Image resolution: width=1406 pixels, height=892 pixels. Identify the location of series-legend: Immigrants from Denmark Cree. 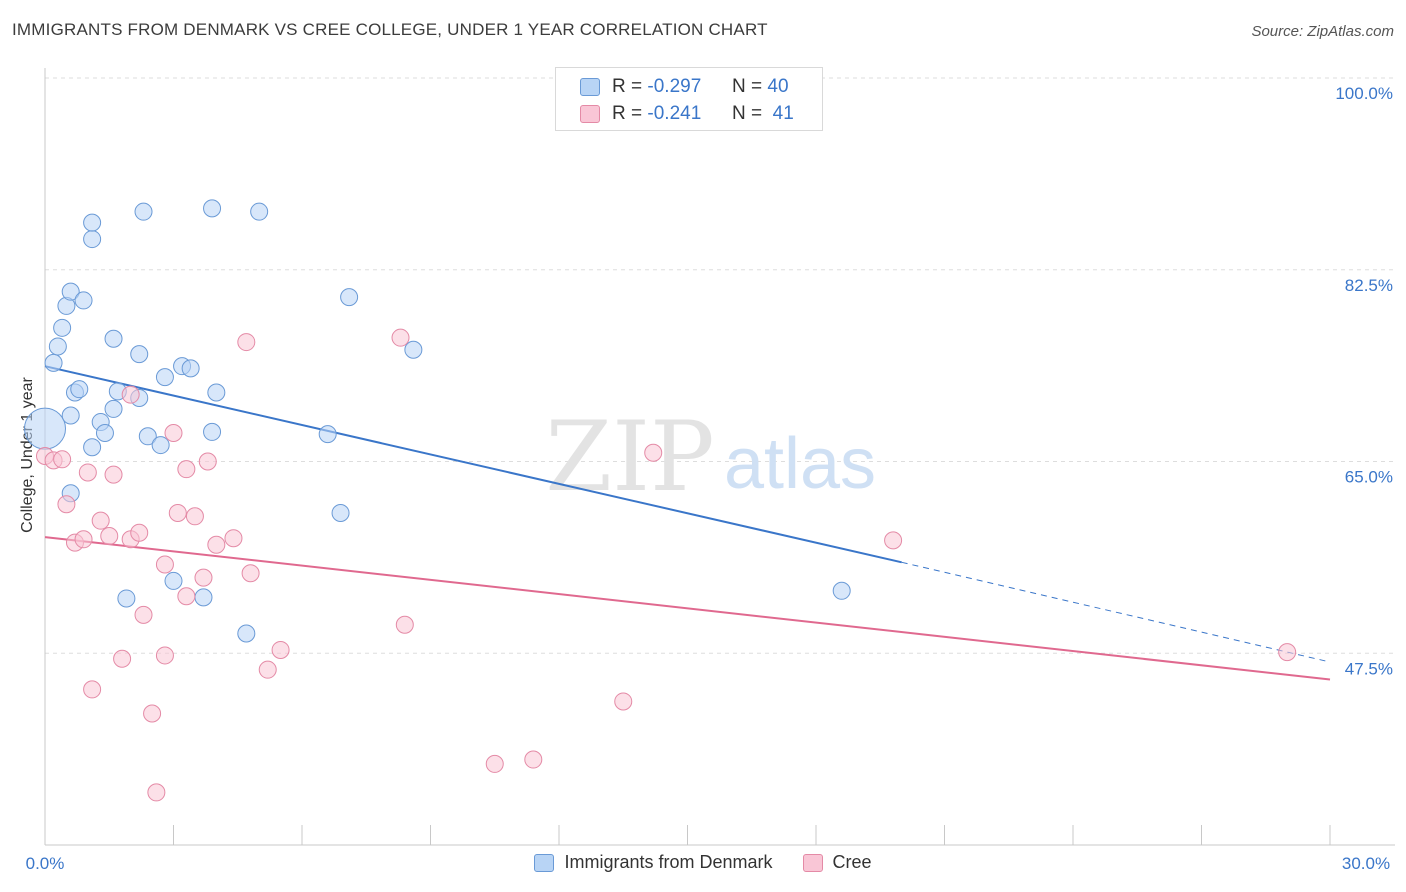
(703, 862).